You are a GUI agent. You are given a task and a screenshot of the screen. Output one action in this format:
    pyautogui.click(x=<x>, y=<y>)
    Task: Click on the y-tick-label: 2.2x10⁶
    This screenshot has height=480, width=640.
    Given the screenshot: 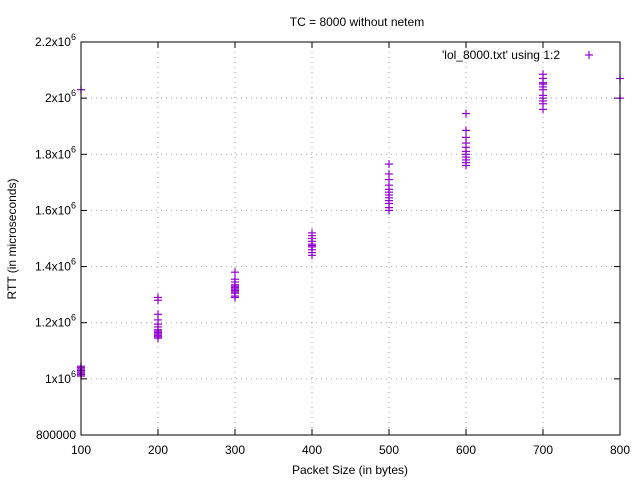 What is the action you would take?
    pyautogui.click(x=55, y=40)
    